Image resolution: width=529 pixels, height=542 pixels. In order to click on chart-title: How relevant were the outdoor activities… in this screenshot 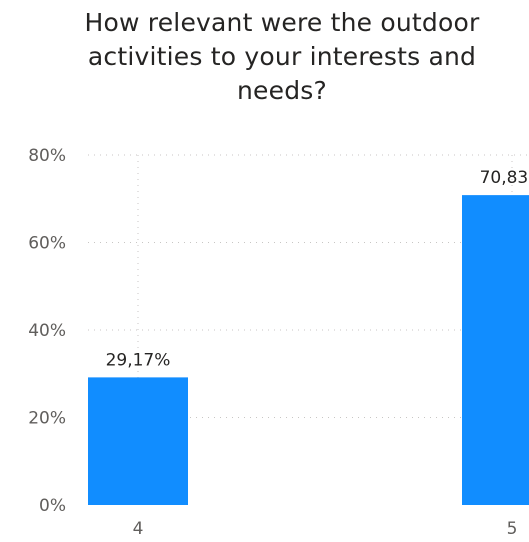, I will do `click(282, 56)`.